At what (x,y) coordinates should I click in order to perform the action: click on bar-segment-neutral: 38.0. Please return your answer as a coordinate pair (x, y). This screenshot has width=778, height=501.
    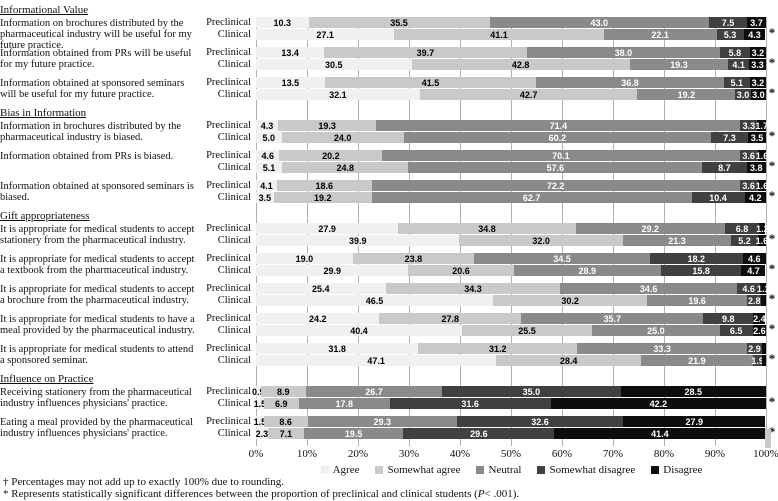
    Looking at the image, I should click on (623, 52).